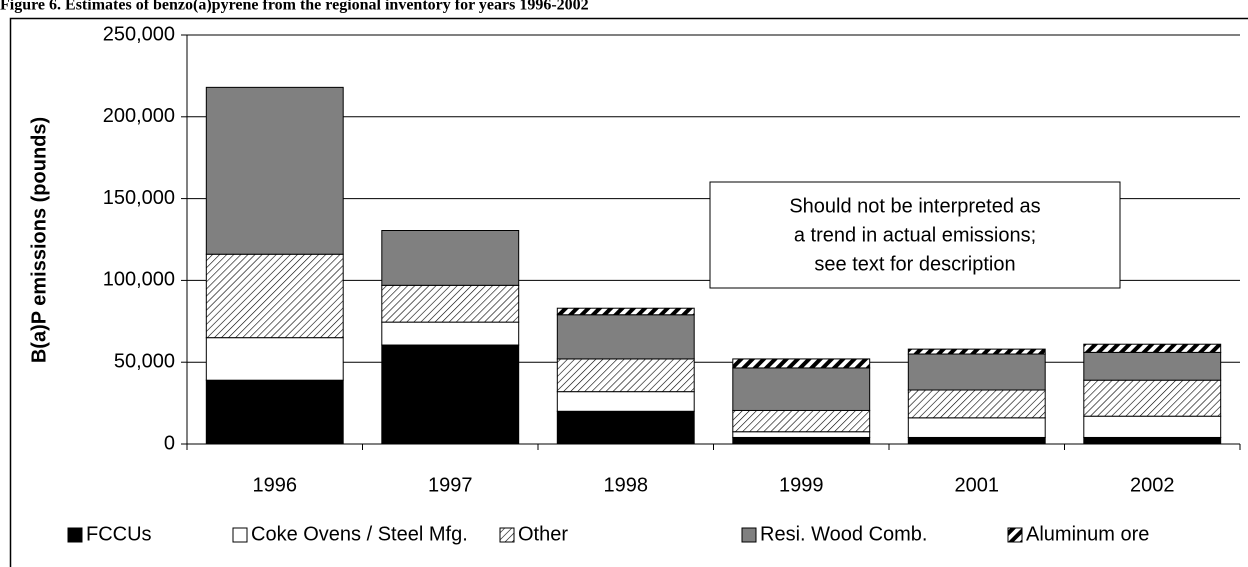 This screenshot has height=567, width=1248. I want to click on annotation: a trend in actual emissions;, so click(915, 235).